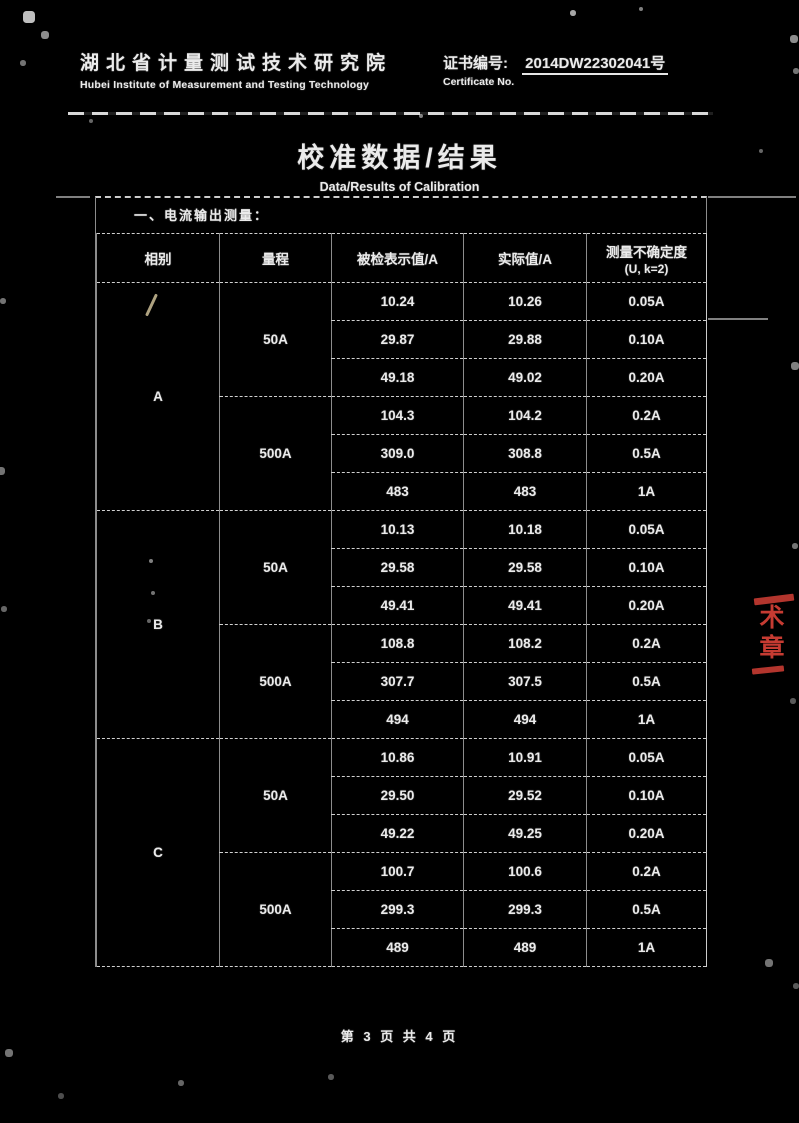 Image resolution: width=799 pixels, height=1123 pixels. I want to click on phase-cell: B, so click(158, 624).